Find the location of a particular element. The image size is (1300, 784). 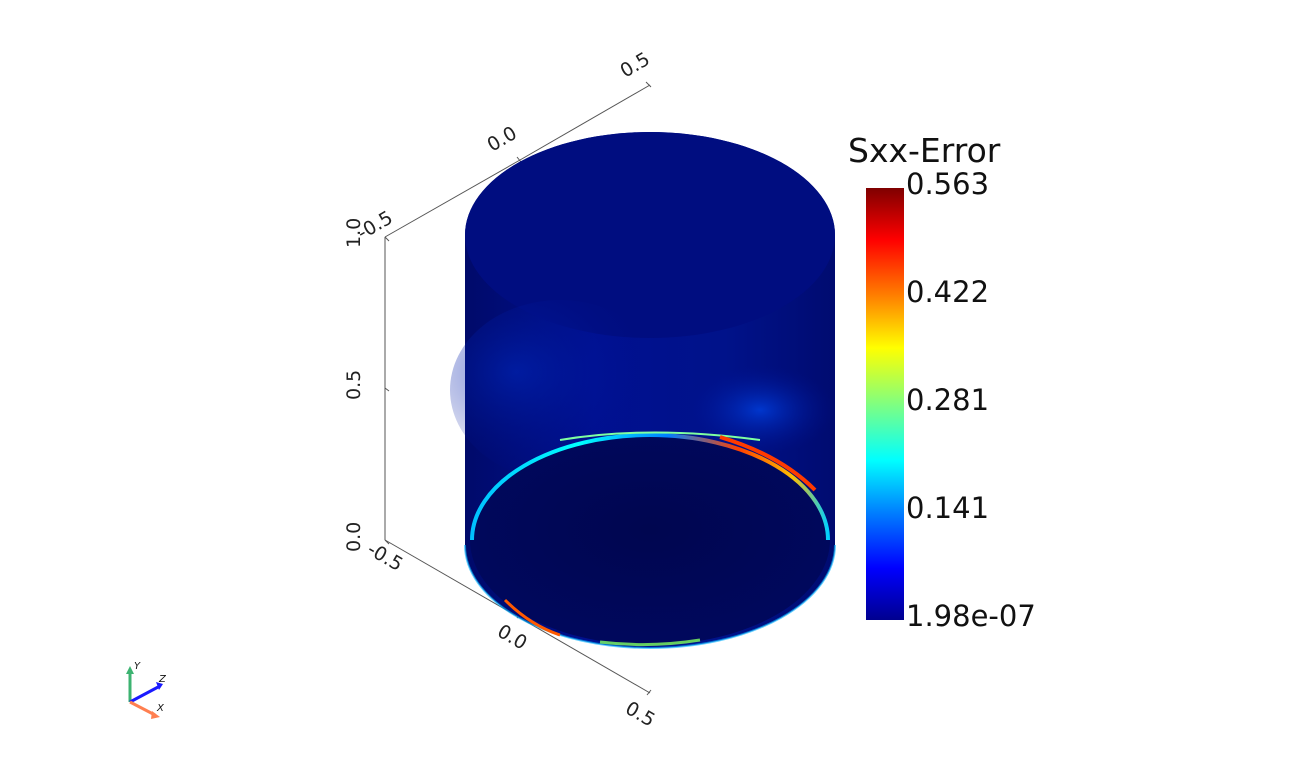

error-ring-highlight is located at coordinates (660, 436).